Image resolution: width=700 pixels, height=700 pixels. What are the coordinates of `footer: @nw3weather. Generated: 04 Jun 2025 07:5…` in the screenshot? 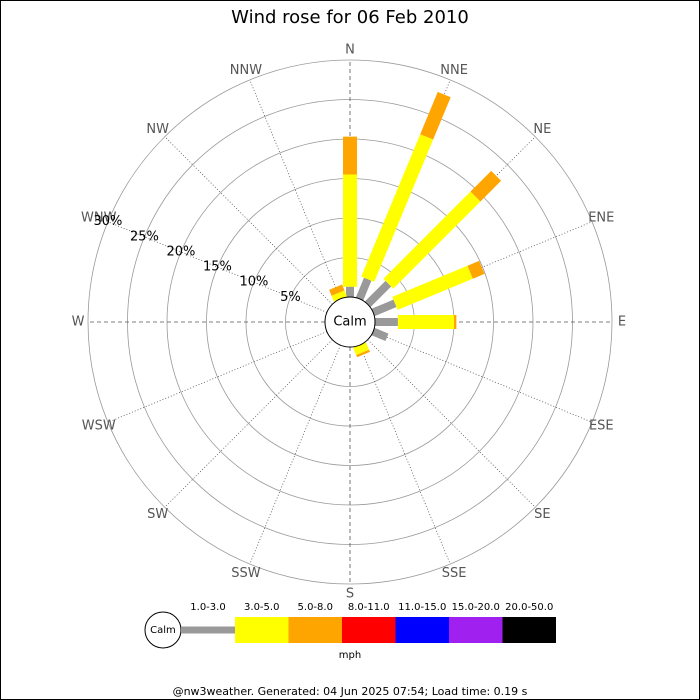 It's located at (350, 691).